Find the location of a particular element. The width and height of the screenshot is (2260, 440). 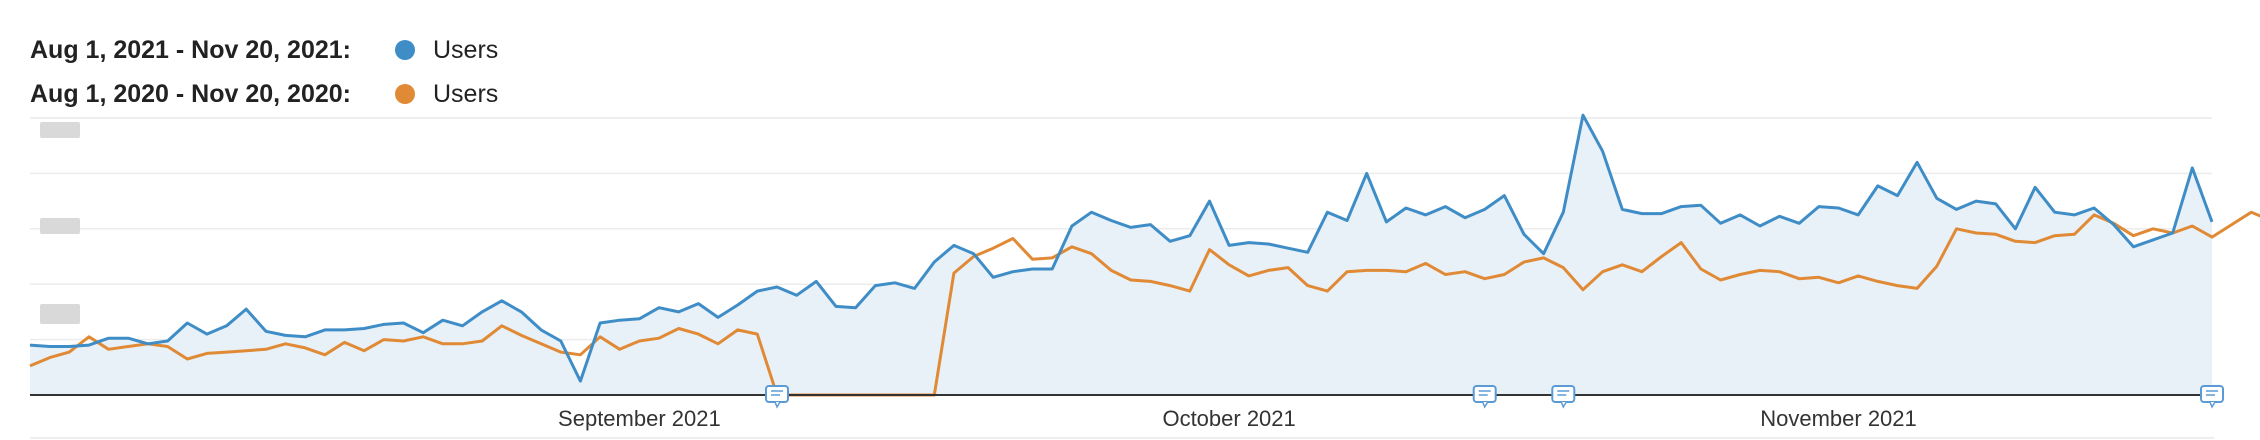

x-axis-tick-labels: September 2021 October 2021 November 2021 is located at coordinates (1237, 418).